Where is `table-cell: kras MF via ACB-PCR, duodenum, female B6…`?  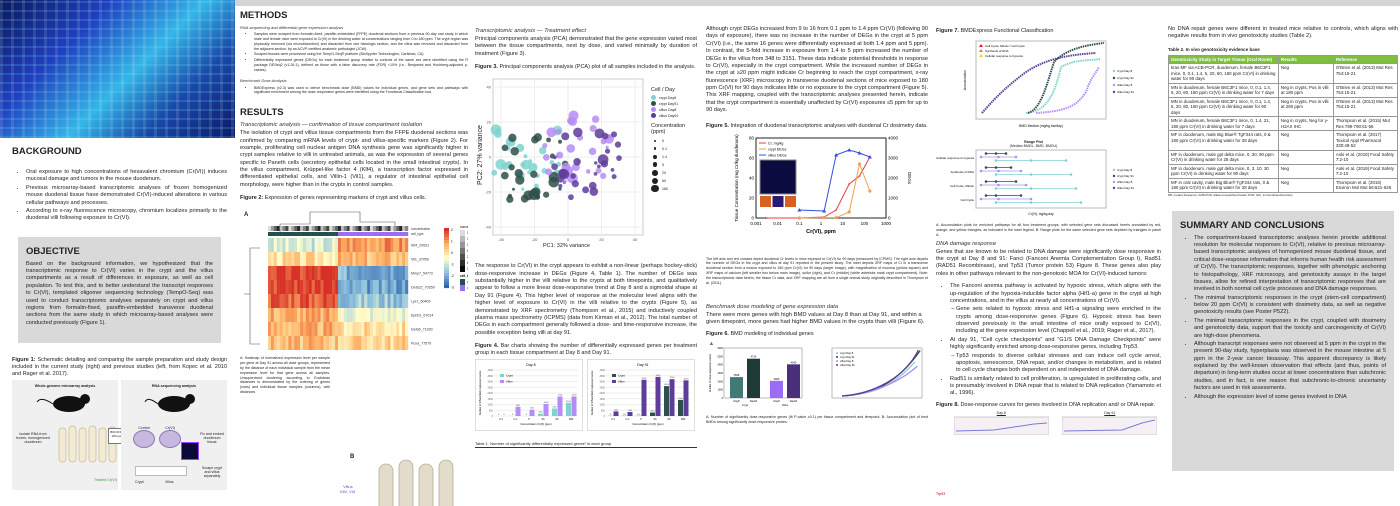
table-cell: kras MF via ACB-PCR, duodenum, female B6… is located at coordinates (1224, 74).